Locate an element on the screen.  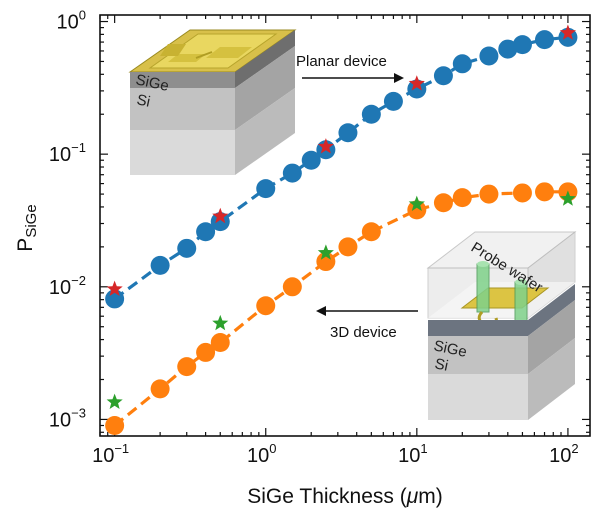
y-tick-label: 10⁰ is located at coordinates (71, 21).